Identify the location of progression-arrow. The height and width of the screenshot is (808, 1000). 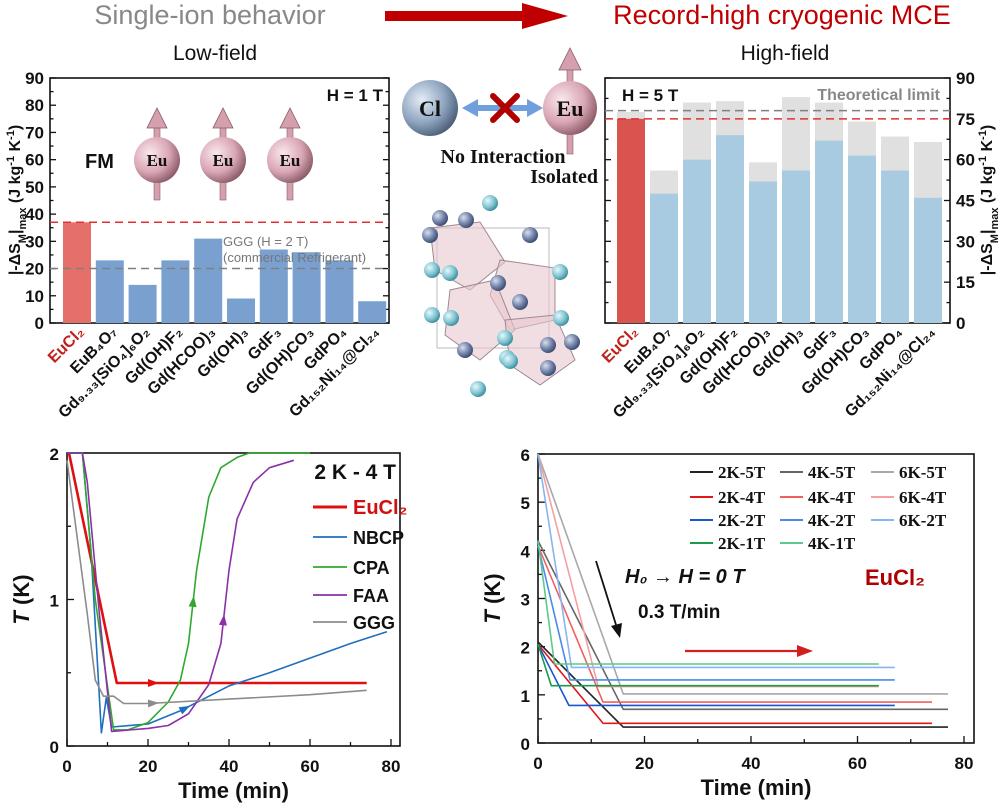
(476, 16).